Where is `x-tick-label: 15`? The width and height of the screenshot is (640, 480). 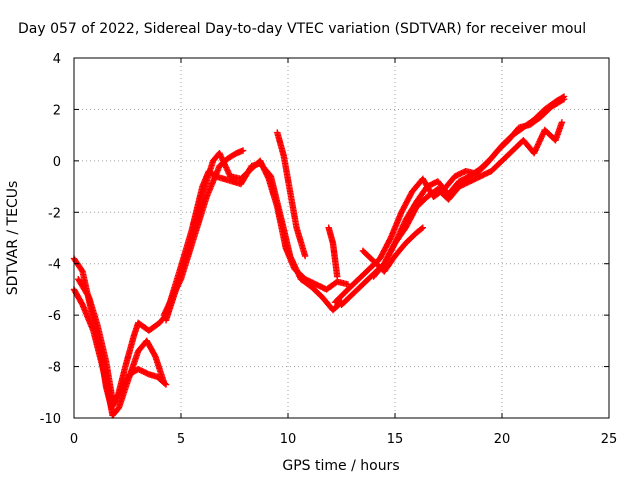 x-tick-label: 15 is located at coordinates (395, 439).